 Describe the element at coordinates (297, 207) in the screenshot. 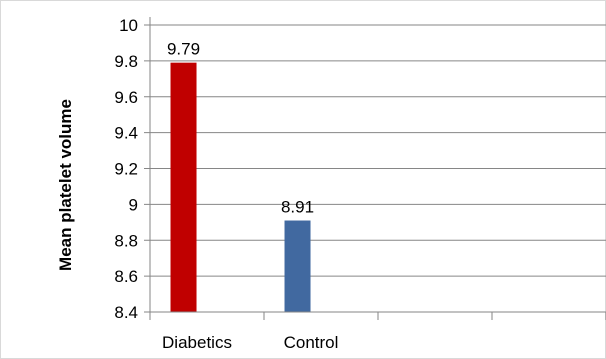

I see `data-label-control: 8.91` at that location.